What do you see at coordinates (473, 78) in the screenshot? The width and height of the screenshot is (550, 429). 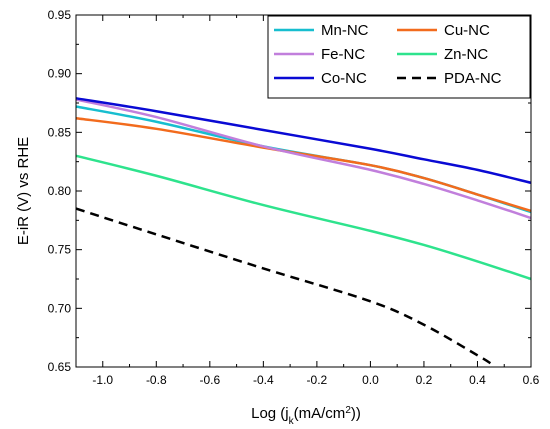 I see `legend-label-pda-nc: PDA-NC` at bounding box center [473, 78].